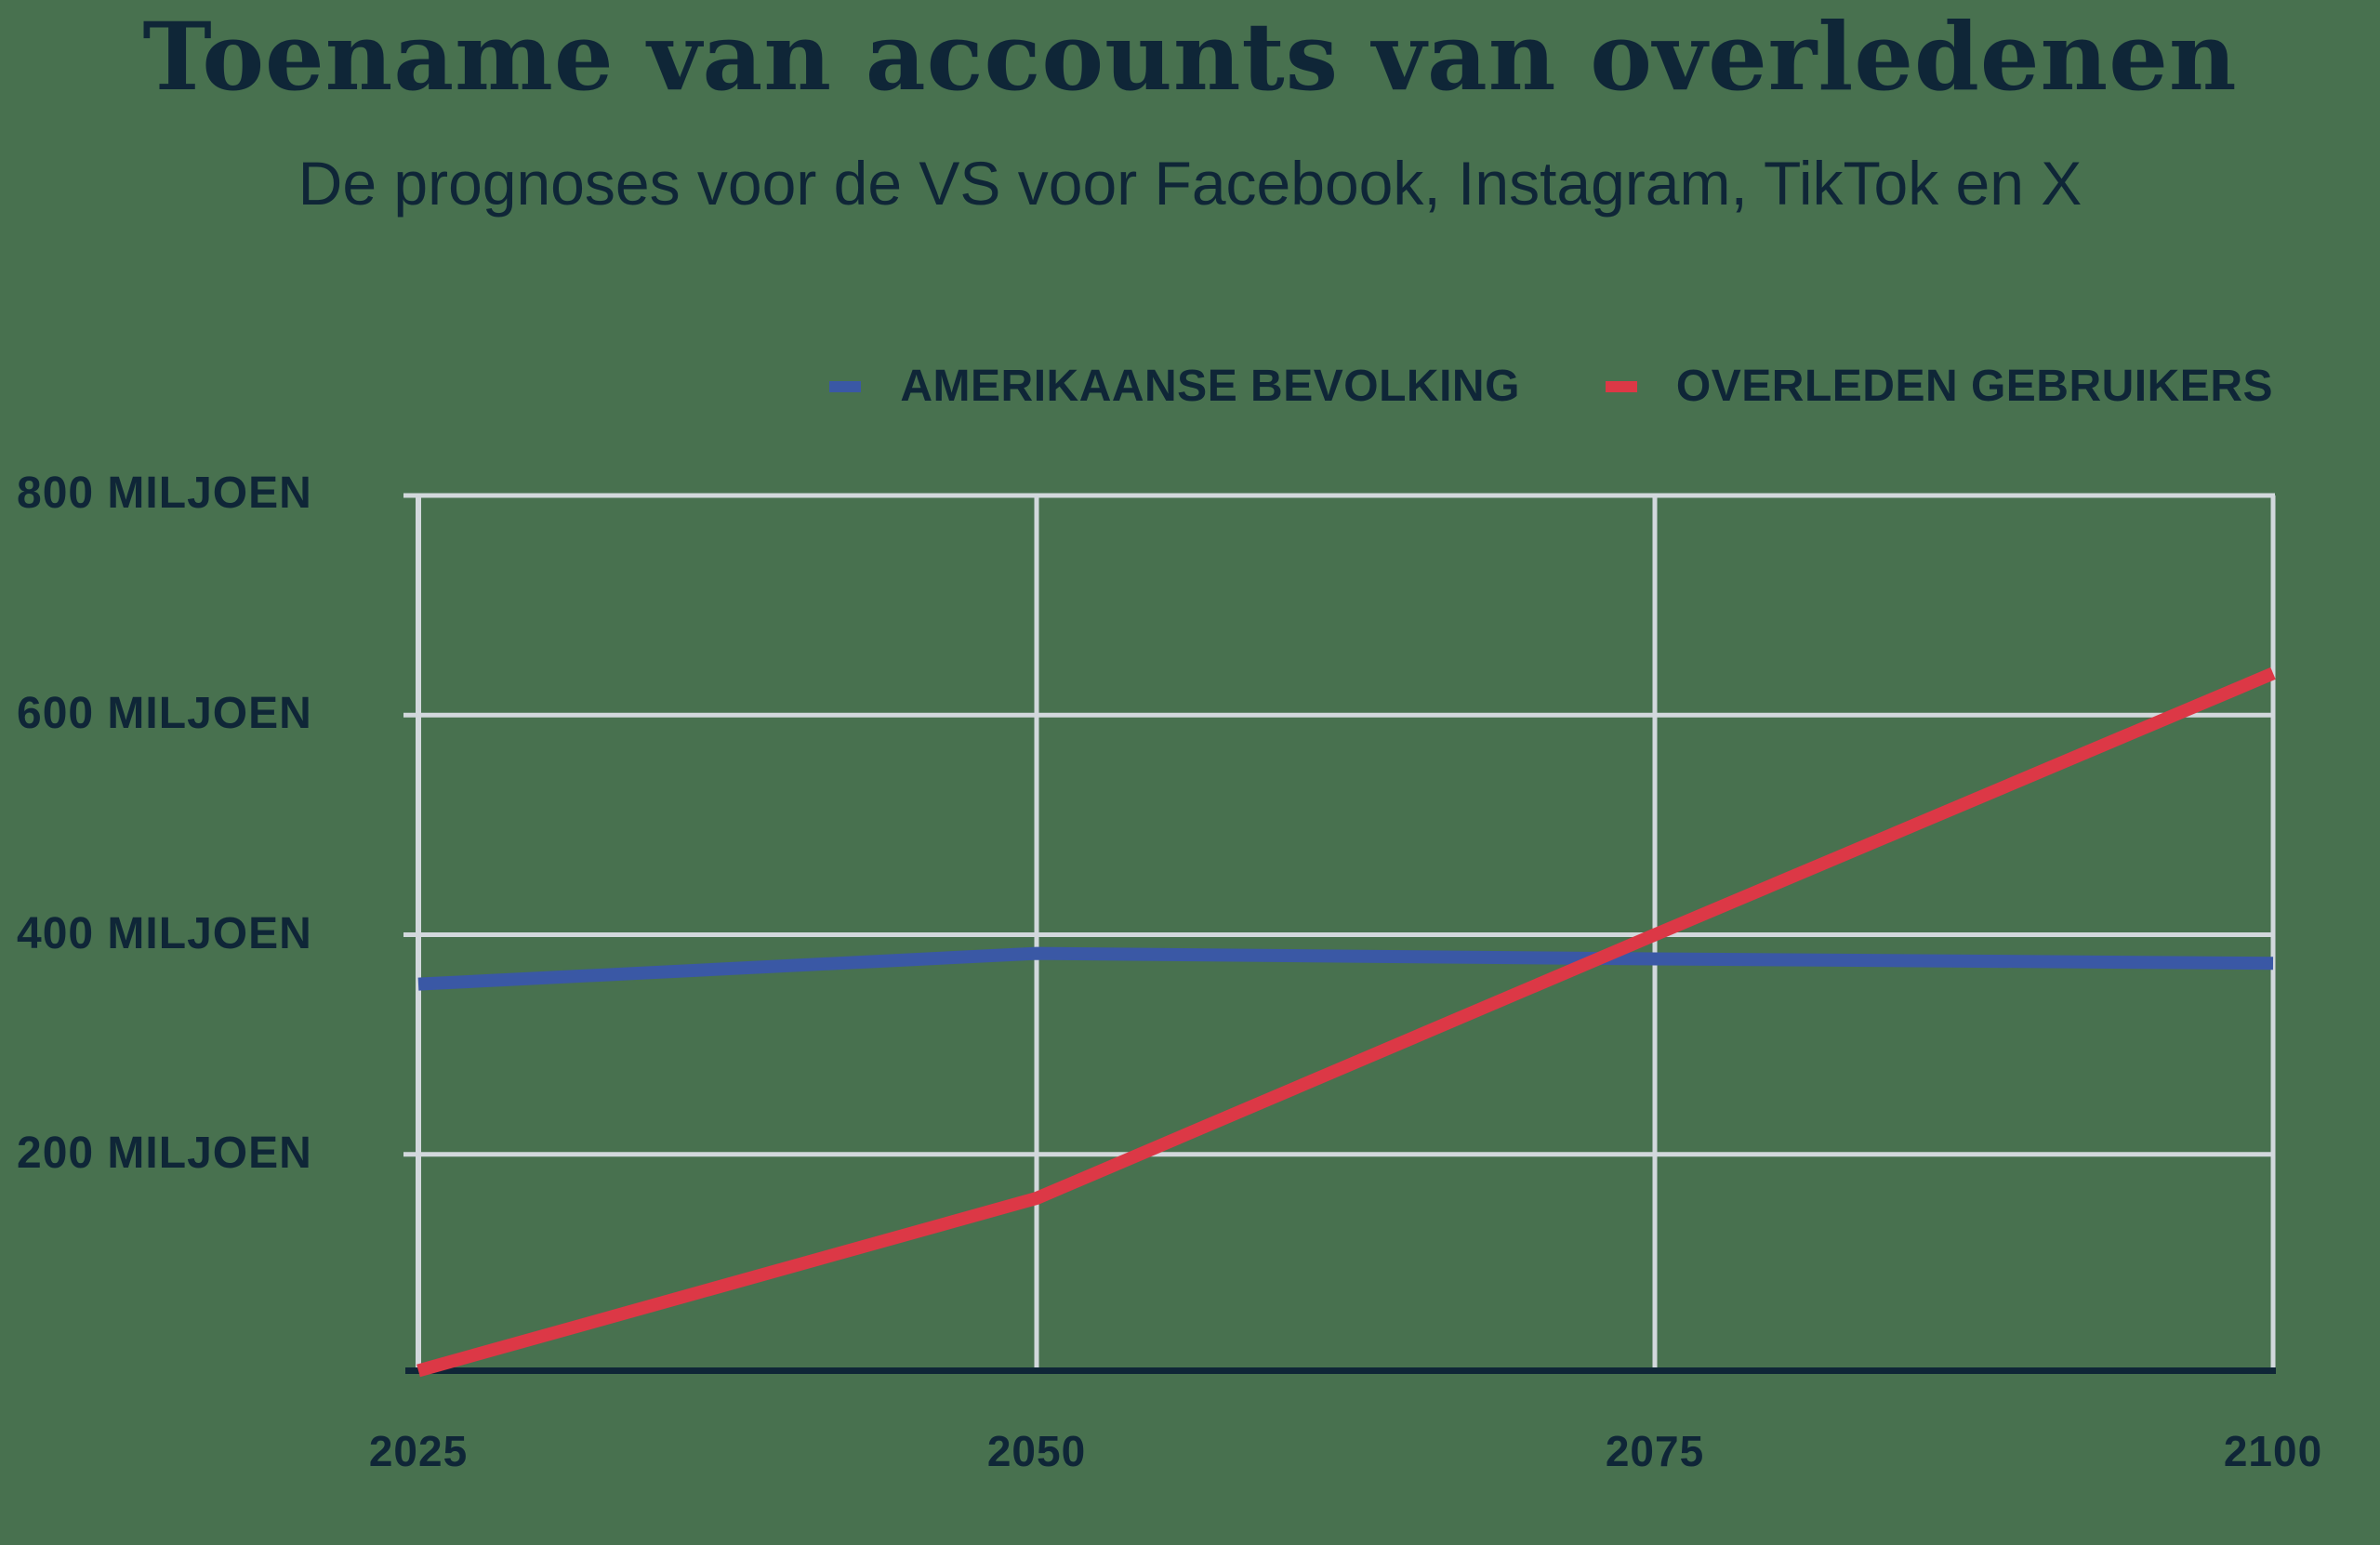 Image resolution: width=2380 pixels, height=1545 pixels. What do you see at coordinates (1036, 1451) in the screenshot?
I see `x-axis-tick-label: 2050` at bounding box center [1036, 1451].